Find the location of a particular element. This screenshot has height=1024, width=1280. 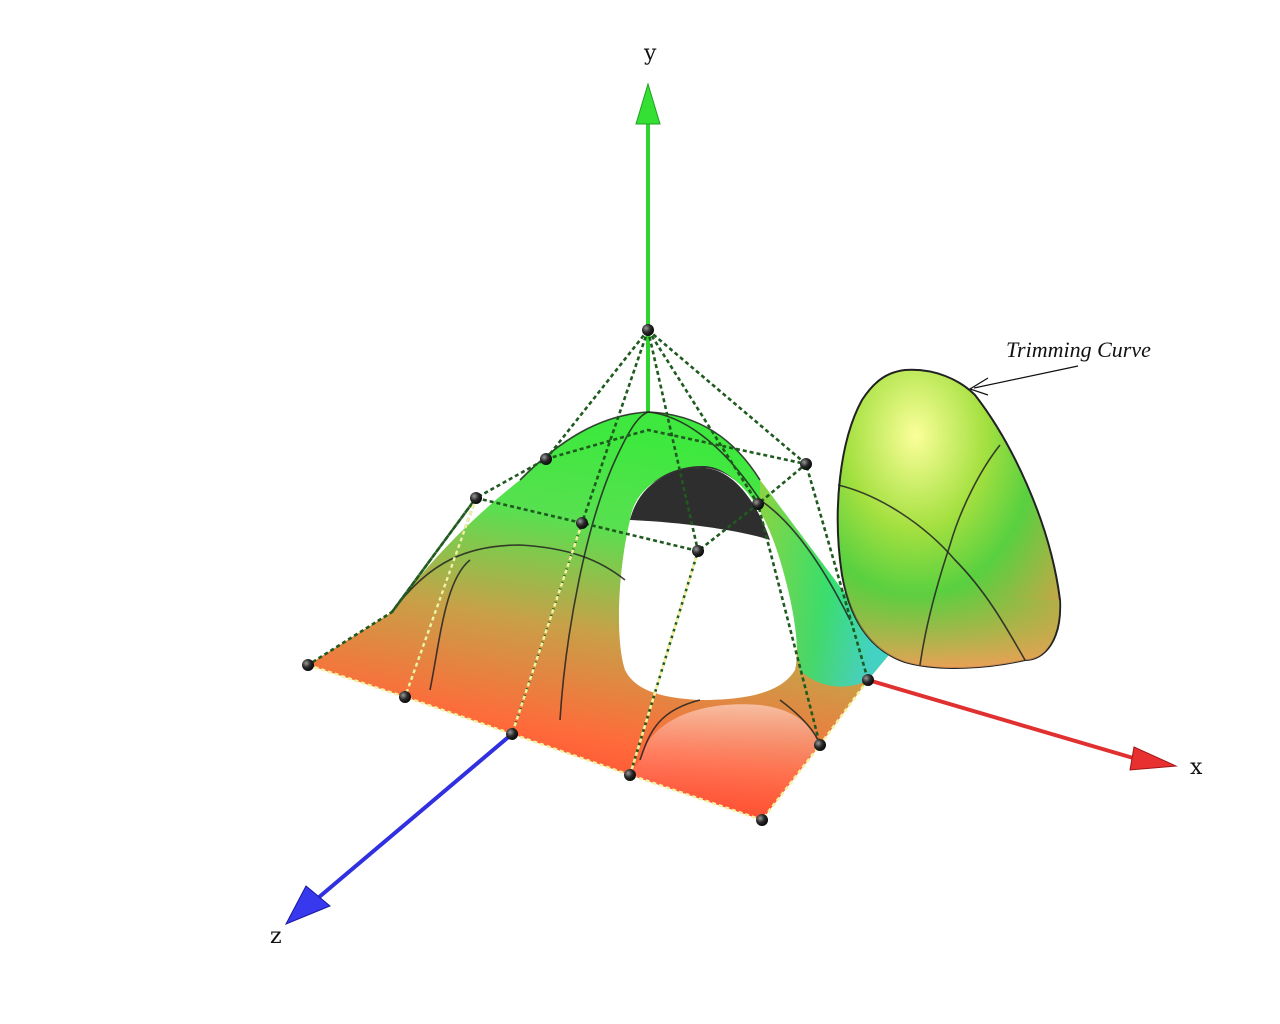

annotation: Trimming Curve is located at coordinates (1059, 366).